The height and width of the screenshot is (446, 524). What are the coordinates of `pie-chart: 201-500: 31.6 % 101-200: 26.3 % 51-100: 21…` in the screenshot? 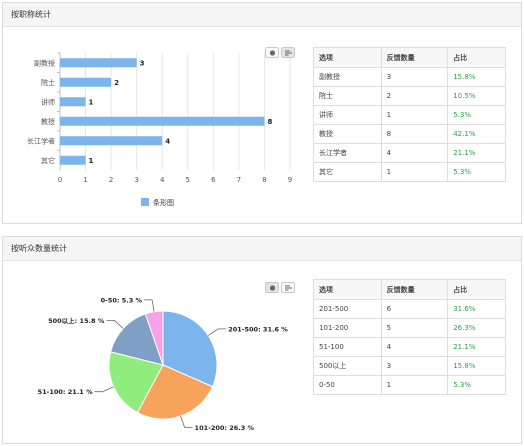 It's located at (163, 364).